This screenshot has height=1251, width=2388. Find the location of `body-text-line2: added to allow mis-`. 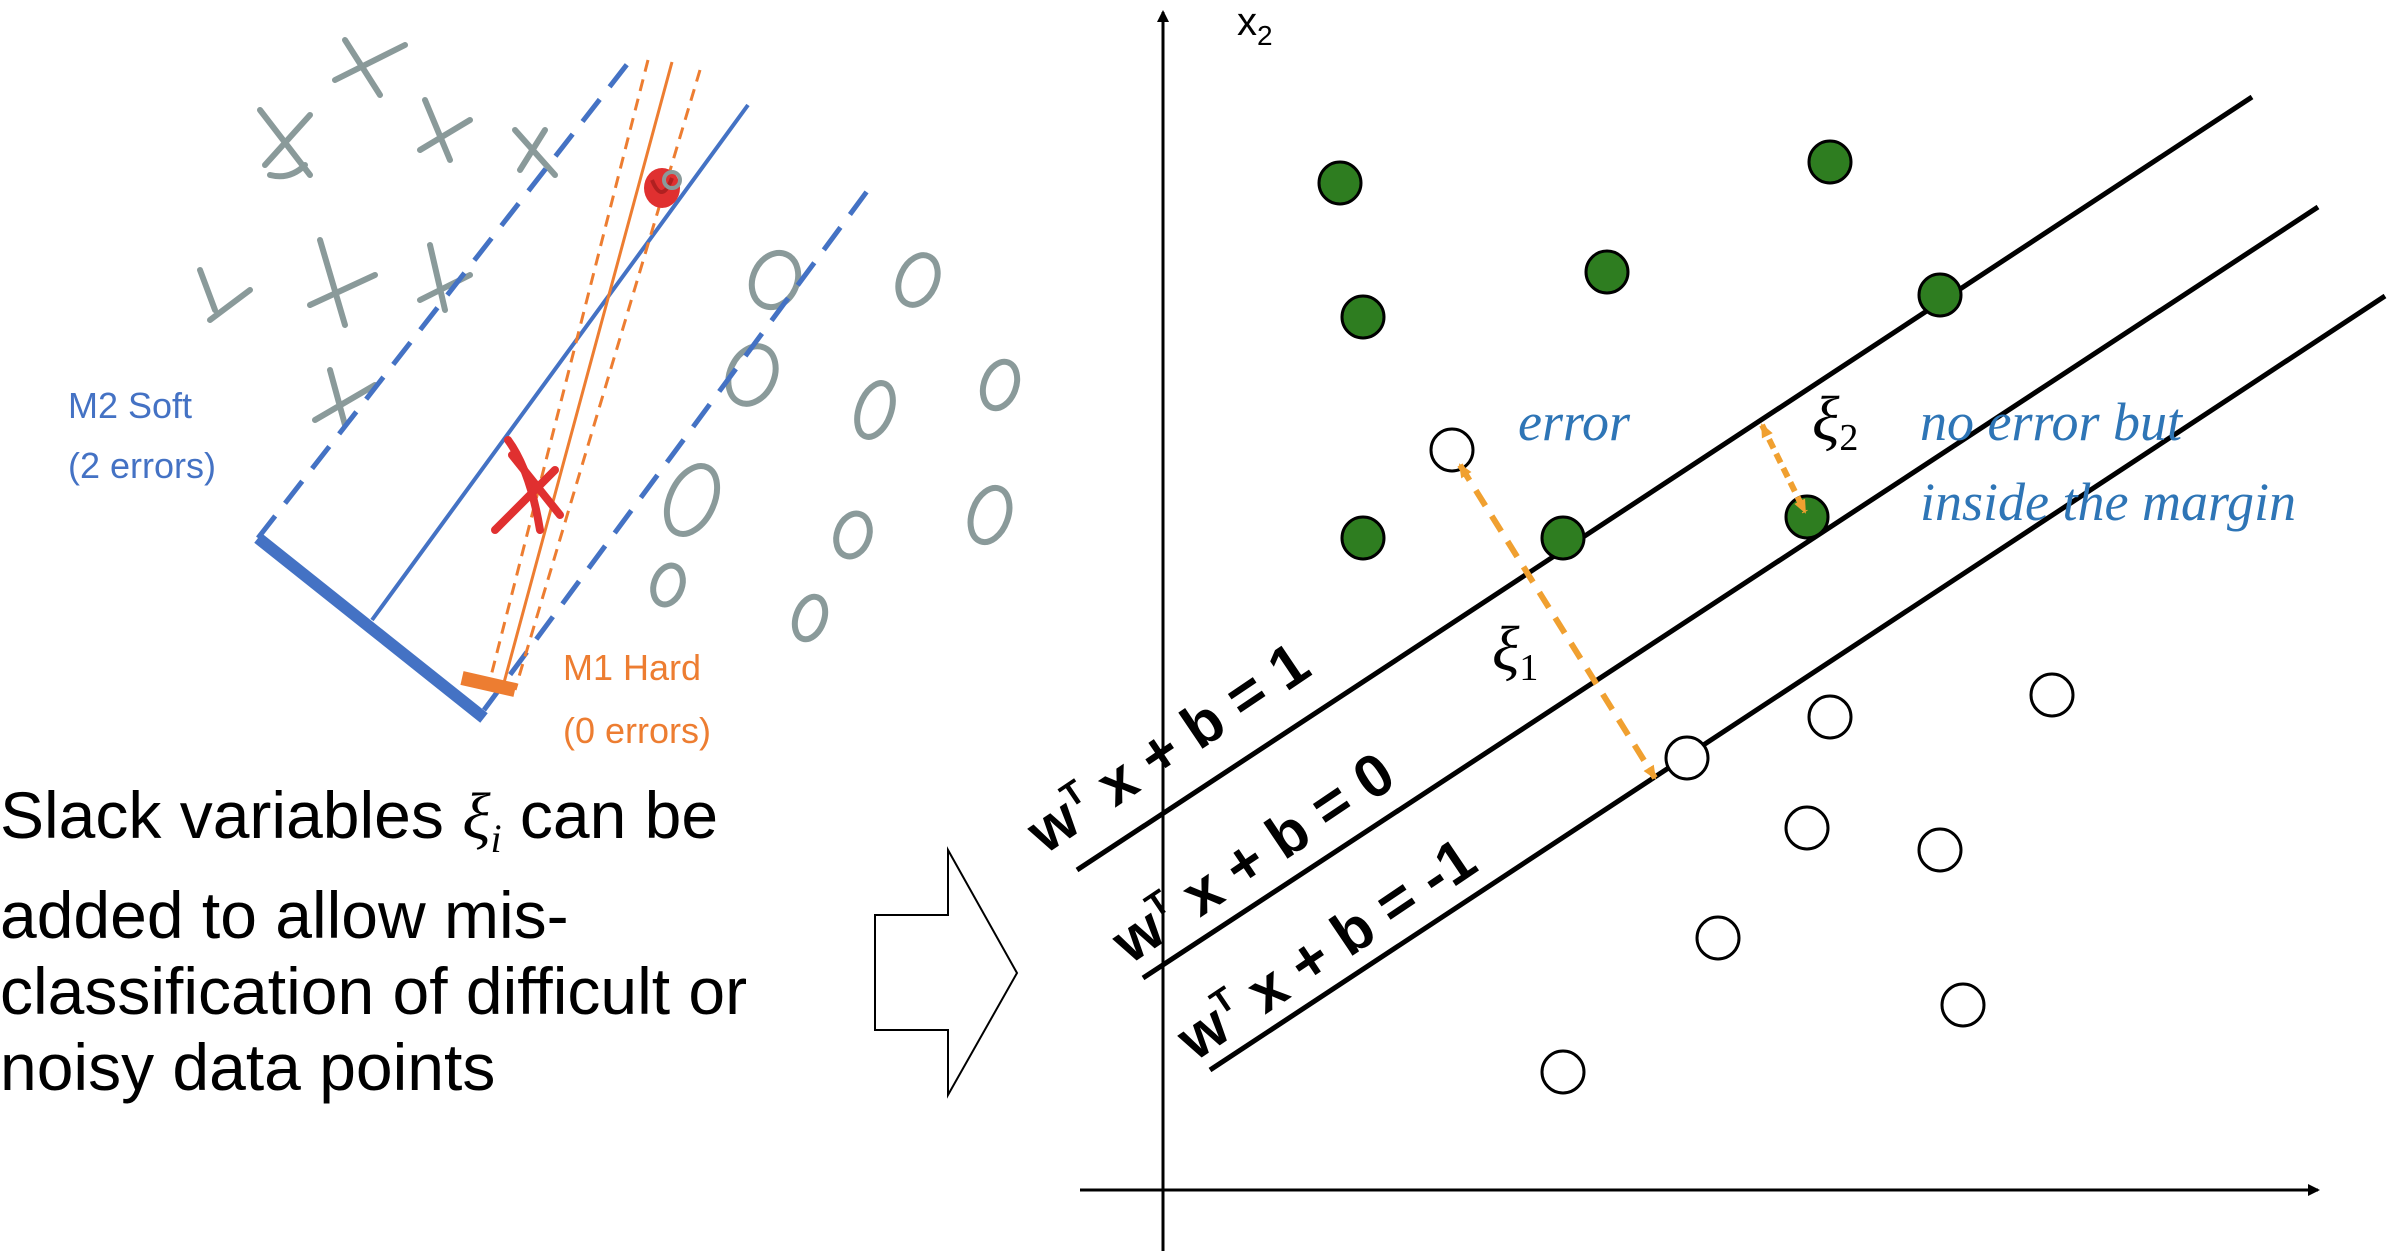

body-text-line2: added to allow mis- is located at coordinates (284, 915).